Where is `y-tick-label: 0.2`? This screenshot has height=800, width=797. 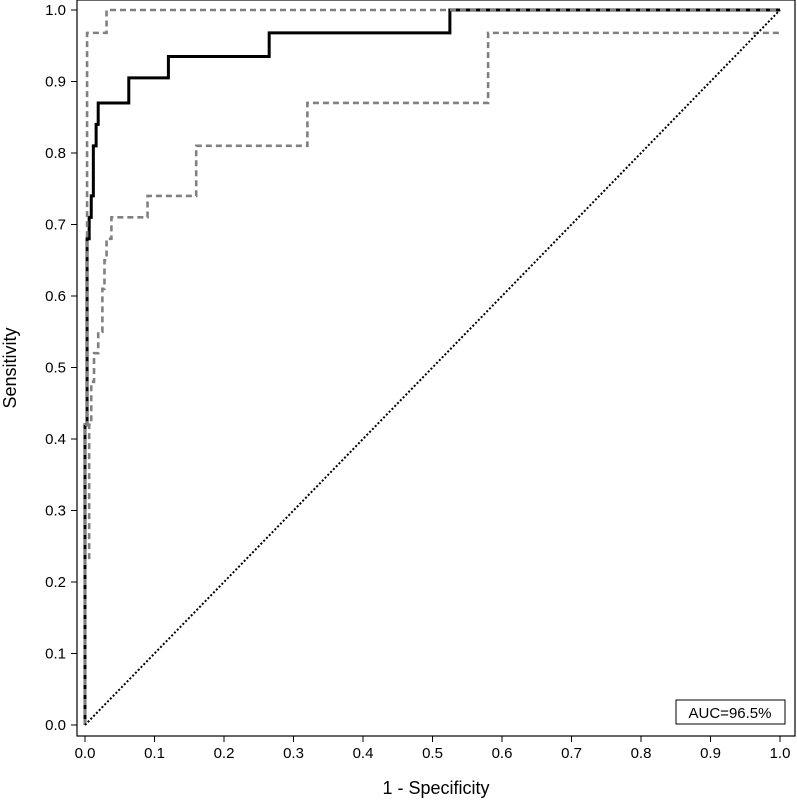 y-tick-label: 0.2 is located at coordinates (55, 582).